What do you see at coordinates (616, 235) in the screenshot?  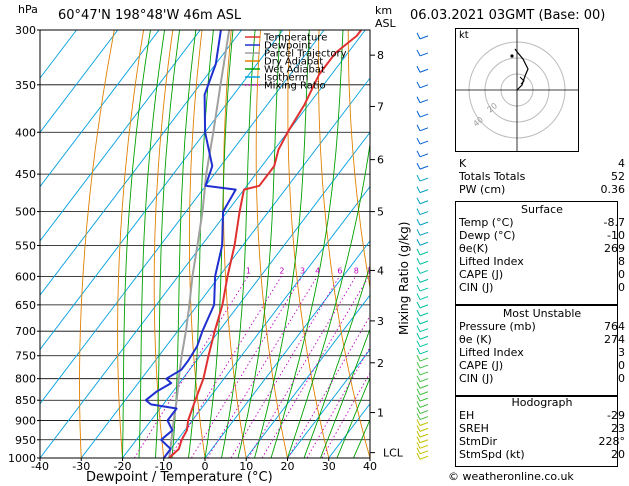 I see `surface-value: -10` at bounding box center [616, 235].